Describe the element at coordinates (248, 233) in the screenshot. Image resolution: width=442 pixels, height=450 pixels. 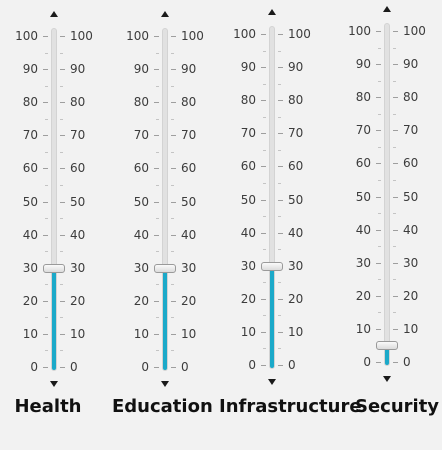
I see `tick-label-left: 40` at that location.